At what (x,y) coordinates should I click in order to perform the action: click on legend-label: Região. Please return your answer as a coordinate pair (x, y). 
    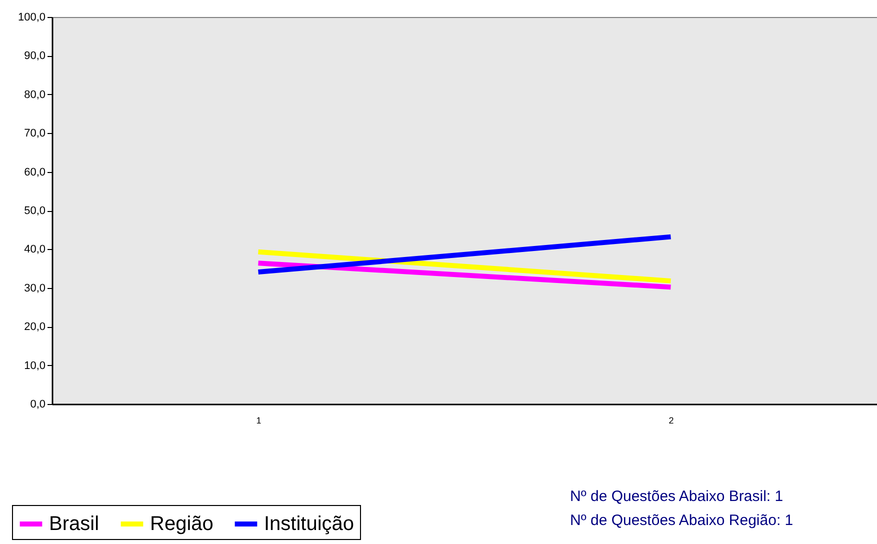
    Looking at the image, I should click on (182, 524).